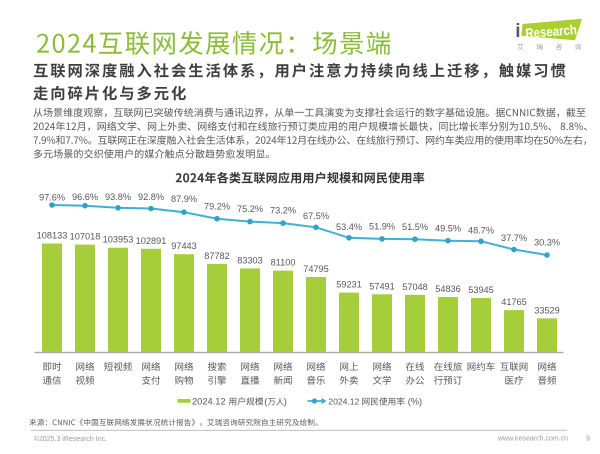 The width and height of the screenshot is (600, 454). I want to click on svg-text: 59231, so click(349, 285).